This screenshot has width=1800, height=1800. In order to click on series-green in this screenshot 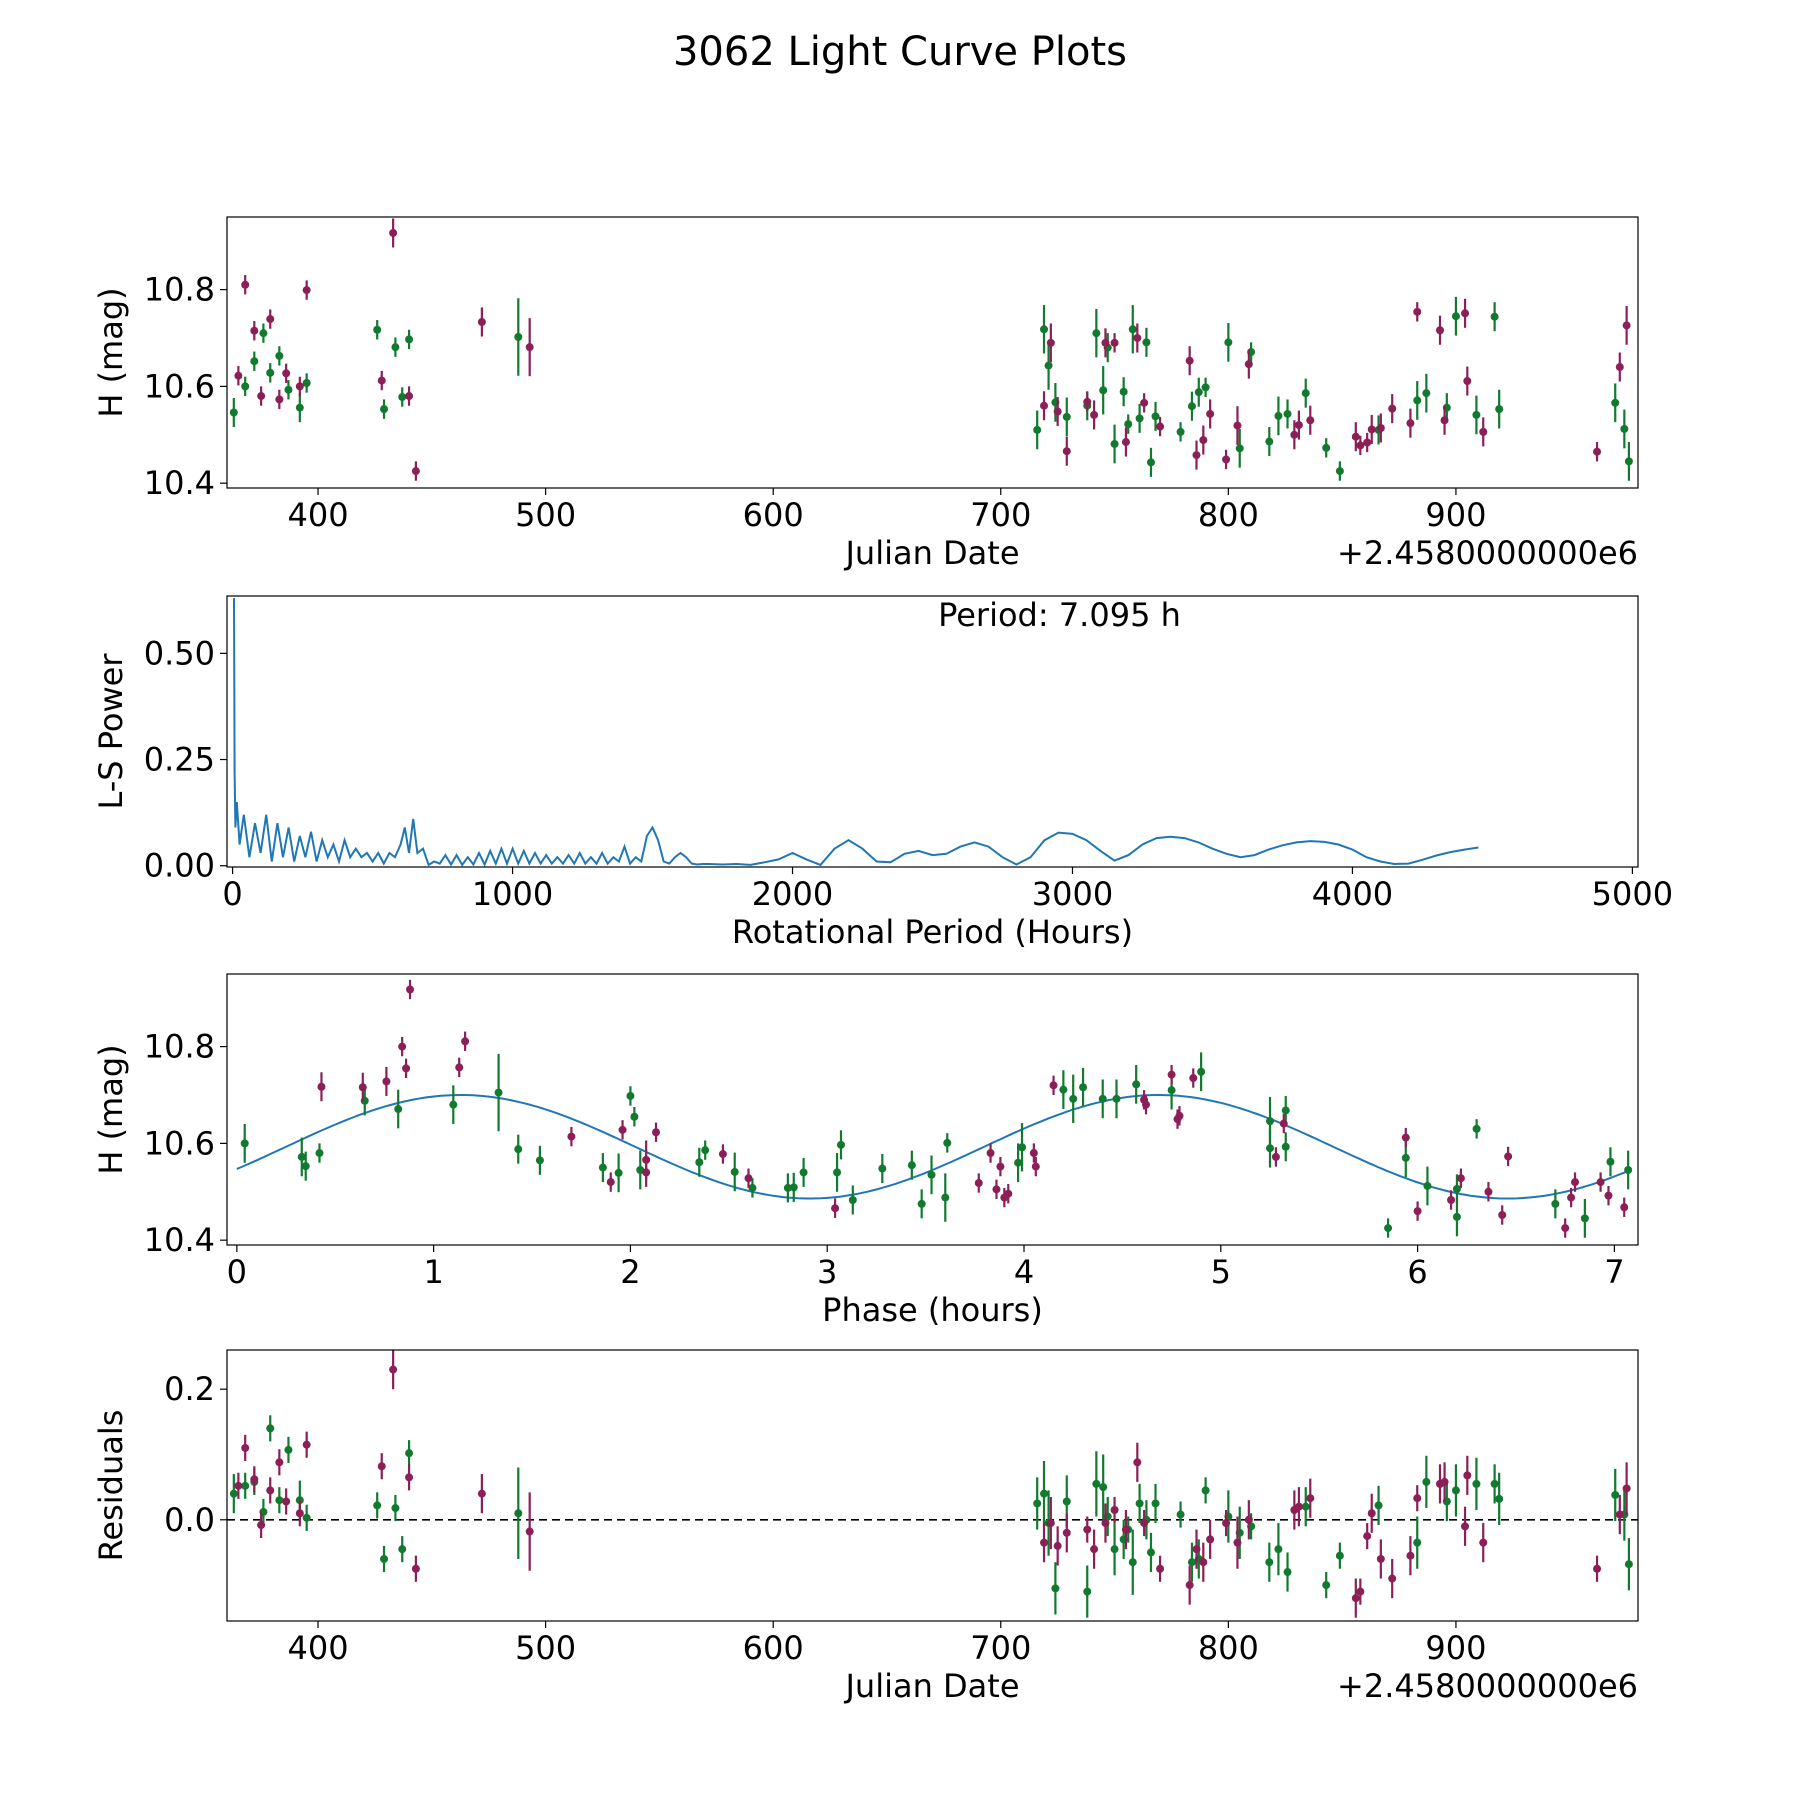, I will do `click(936, 1145)`.